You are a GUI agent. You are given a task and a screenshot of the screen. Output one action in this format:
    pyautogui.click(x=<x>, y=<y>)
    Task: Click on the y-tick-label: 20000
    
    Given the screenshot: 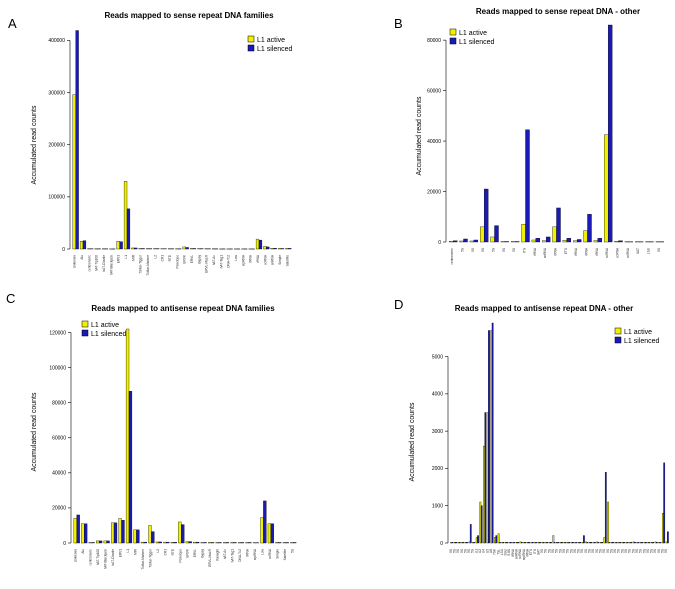 What is the action you would take?
    pyautogui.click(x=59, y=509)
    